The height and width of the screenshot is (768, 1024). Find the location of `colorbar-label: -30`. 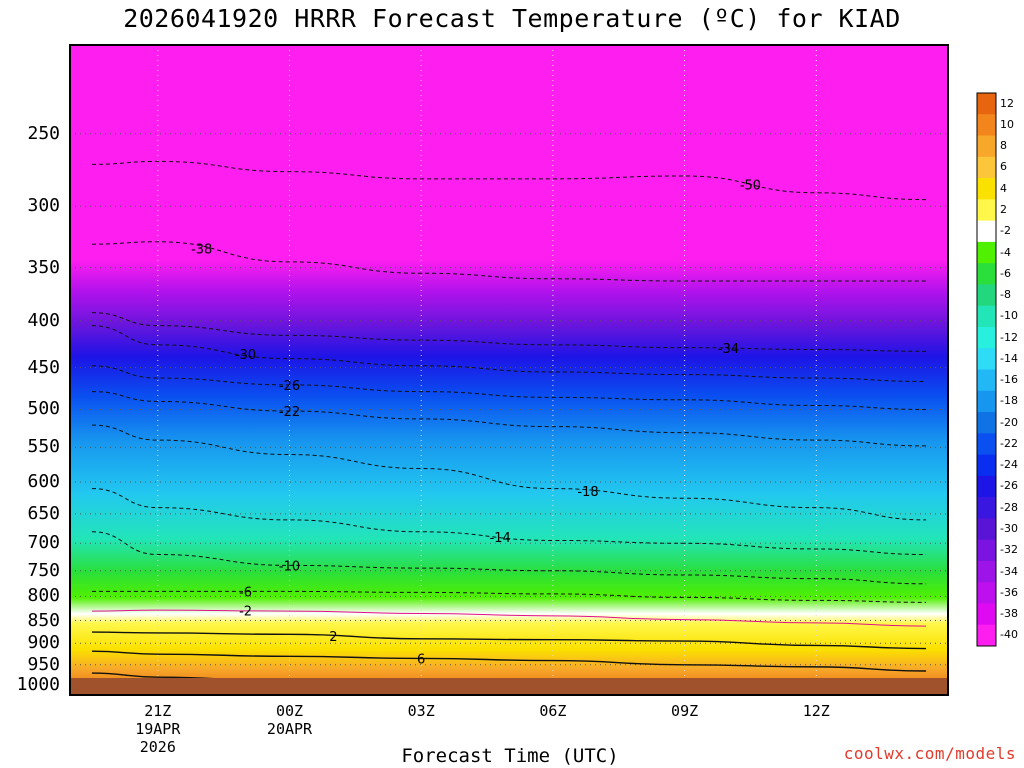

colorbar-label: -30 is located at coordinates (1009, 529).